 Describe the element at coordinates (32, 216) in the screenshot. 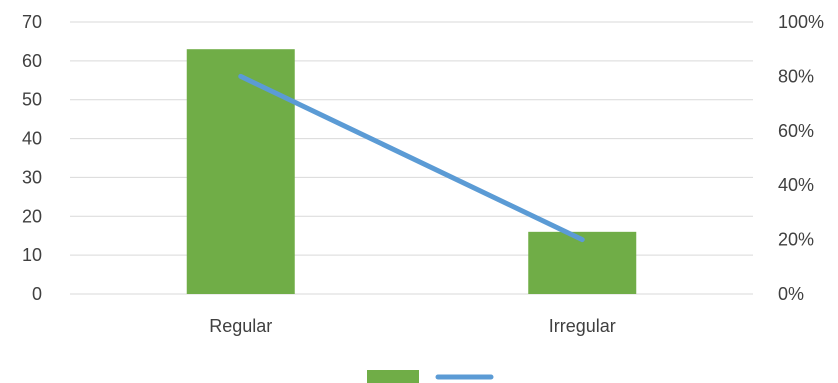

I see `left-axis-tick-label: 20` at that location.